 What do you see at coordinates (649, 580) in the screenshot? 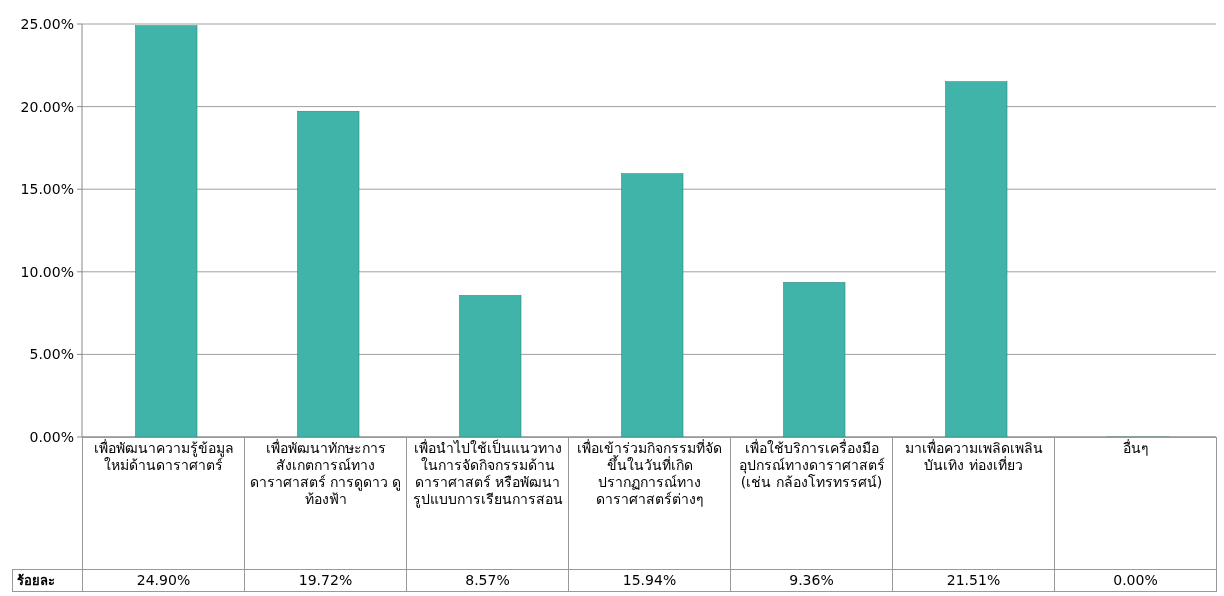
I see `data-label: 15.94%` at bounding box center [649, 580].